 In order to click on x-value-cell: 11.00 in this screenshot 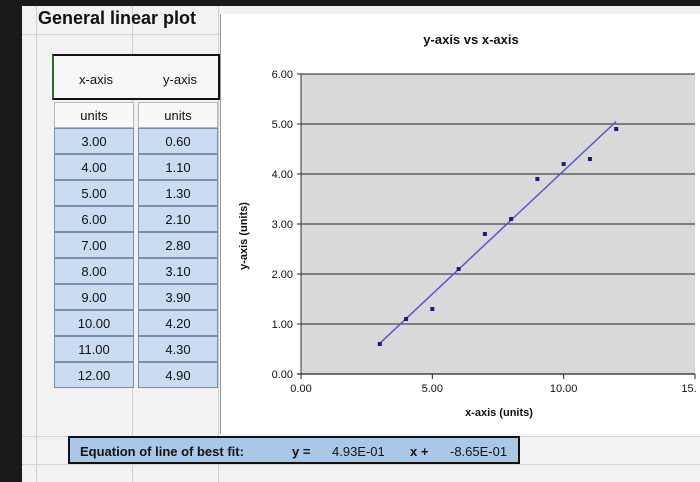, I will do `click(94, 349)`.